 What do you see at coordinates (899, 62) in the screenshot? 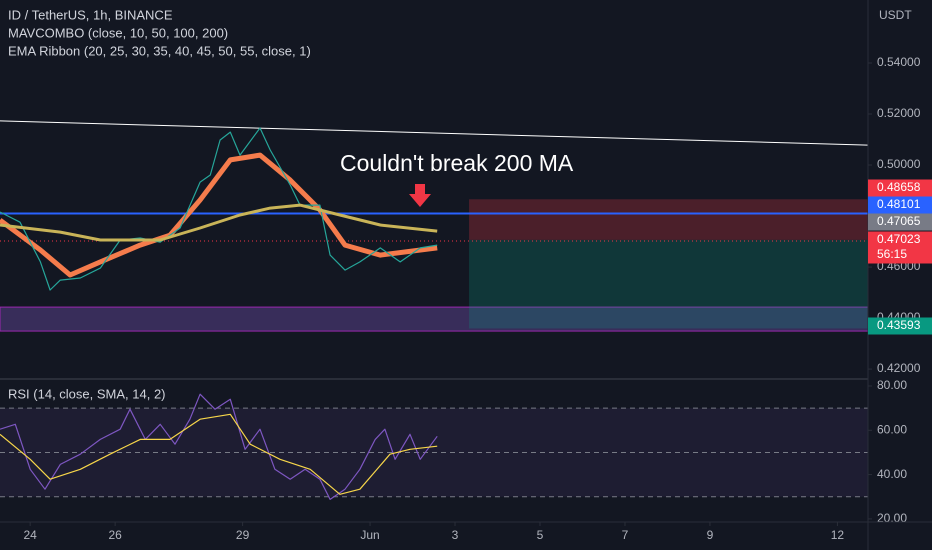
I see `y-tick-label: 0.54000` at bounding box center [899, 62].